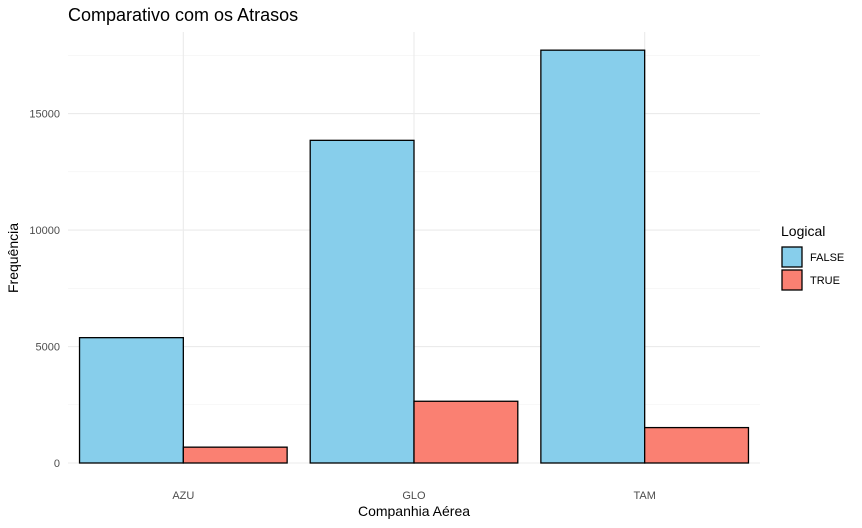 The width and height of the screenshot is (862, 528). I want to click on x-tick-label: GLO, so click(414, 496).